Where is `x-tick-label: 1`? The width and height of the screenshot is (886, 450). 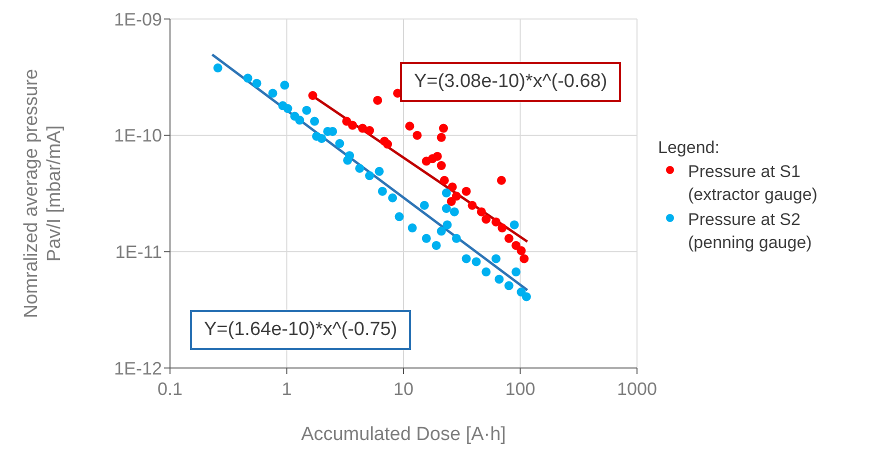
x-tick-label: 1 is located at coordinates (287, 388).